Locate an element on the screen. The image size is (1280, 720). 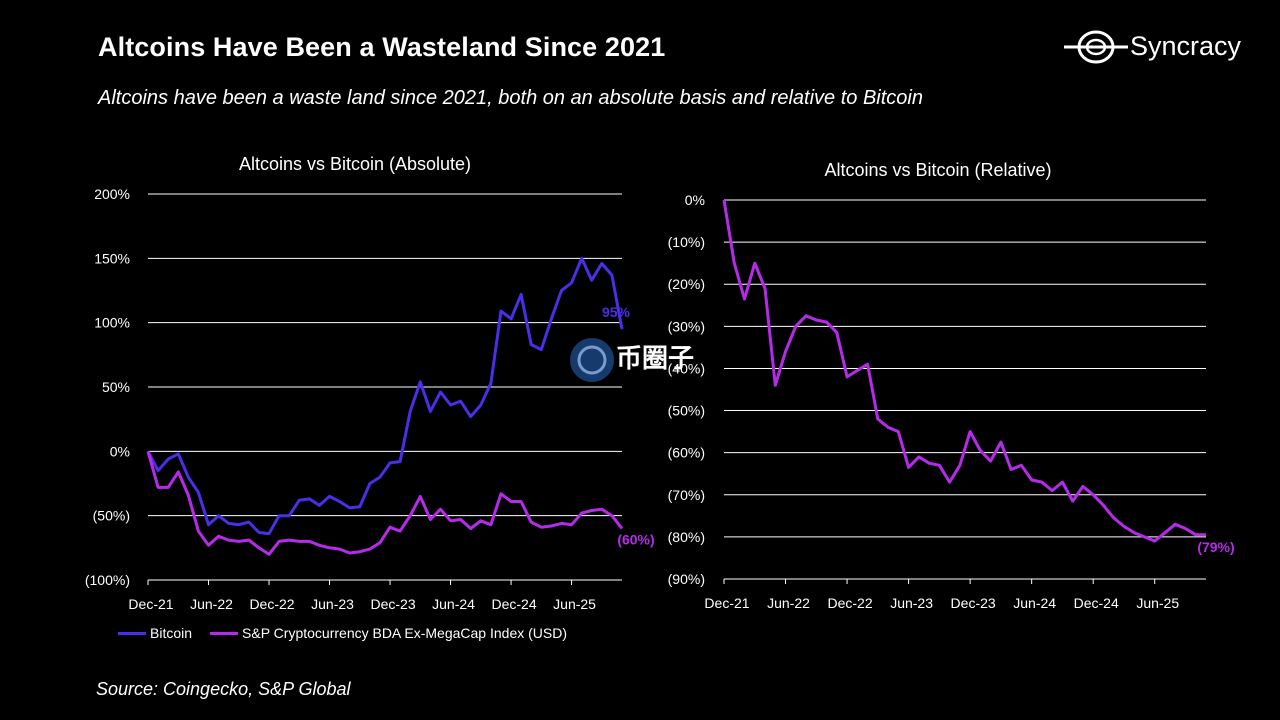
y-tick-label: 50% is located at coordinates (116, 387).